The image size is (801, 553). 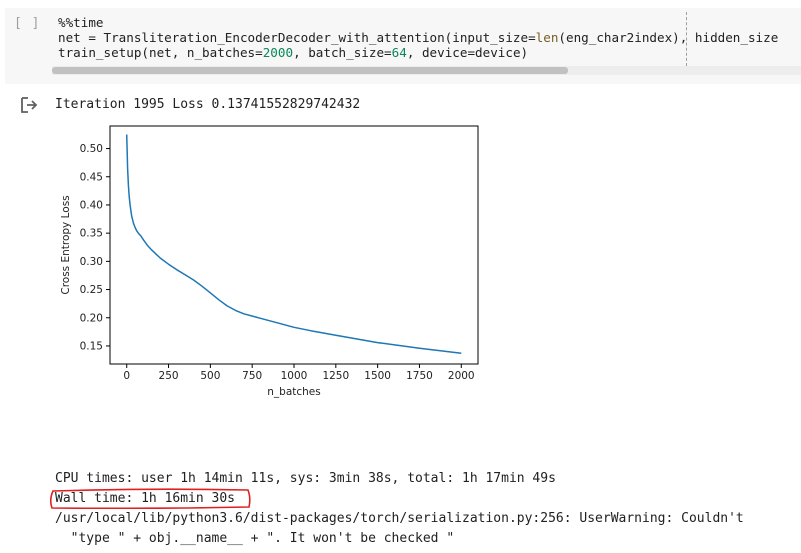 I want to click on y-tick-label: 0.15, so click(x=91, y=346).